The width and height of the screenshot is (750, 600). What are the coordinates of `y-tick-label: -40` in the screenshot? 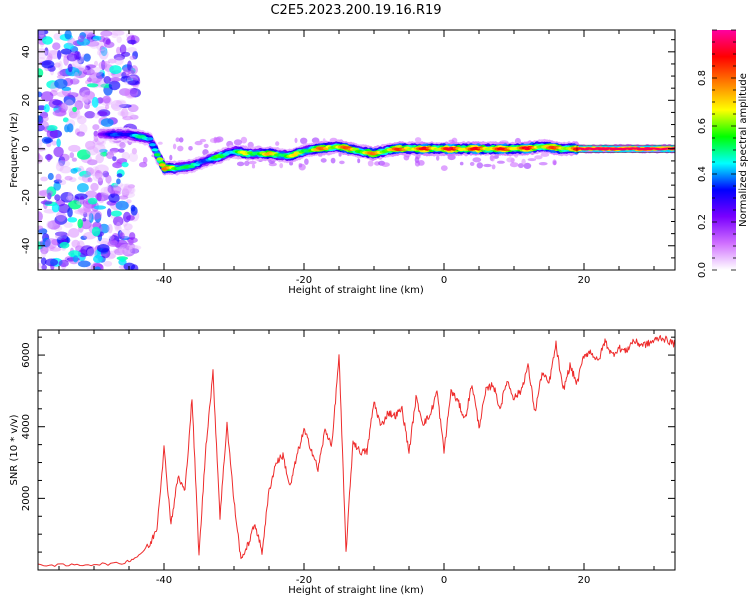 It's located at (26, 246).